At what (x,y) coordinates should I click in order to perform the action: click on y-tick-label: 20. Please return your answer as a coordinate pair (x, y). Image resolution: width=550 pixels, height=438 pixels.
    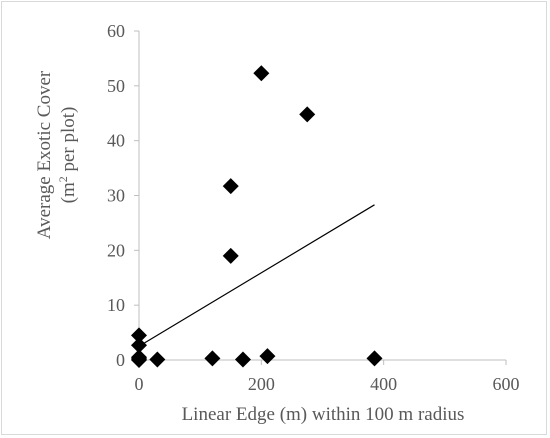
    Looking at the image, I should click on (116, 250).